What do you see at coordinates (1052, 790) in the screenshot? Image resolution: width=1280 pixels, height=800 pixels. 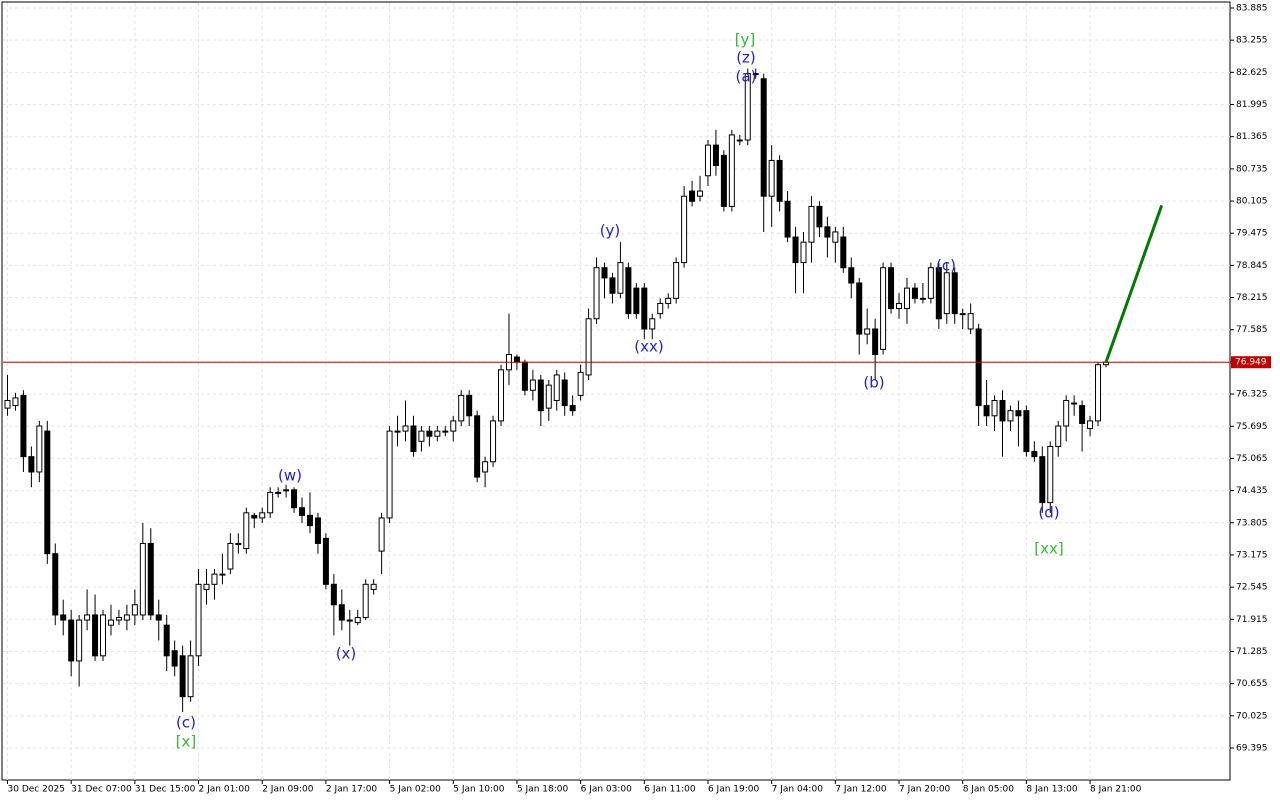 I see `x-tick-label: 8 Jan 13:00` at bounding box center [1052, 790].